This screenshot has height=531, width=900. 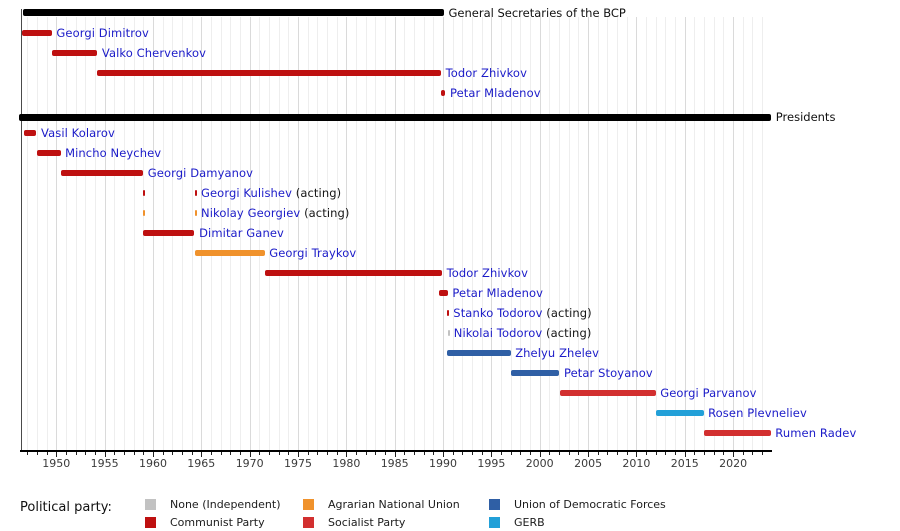 I want to click on officeholder-name: Georgi Kulishev, so click(x=247, y=193).